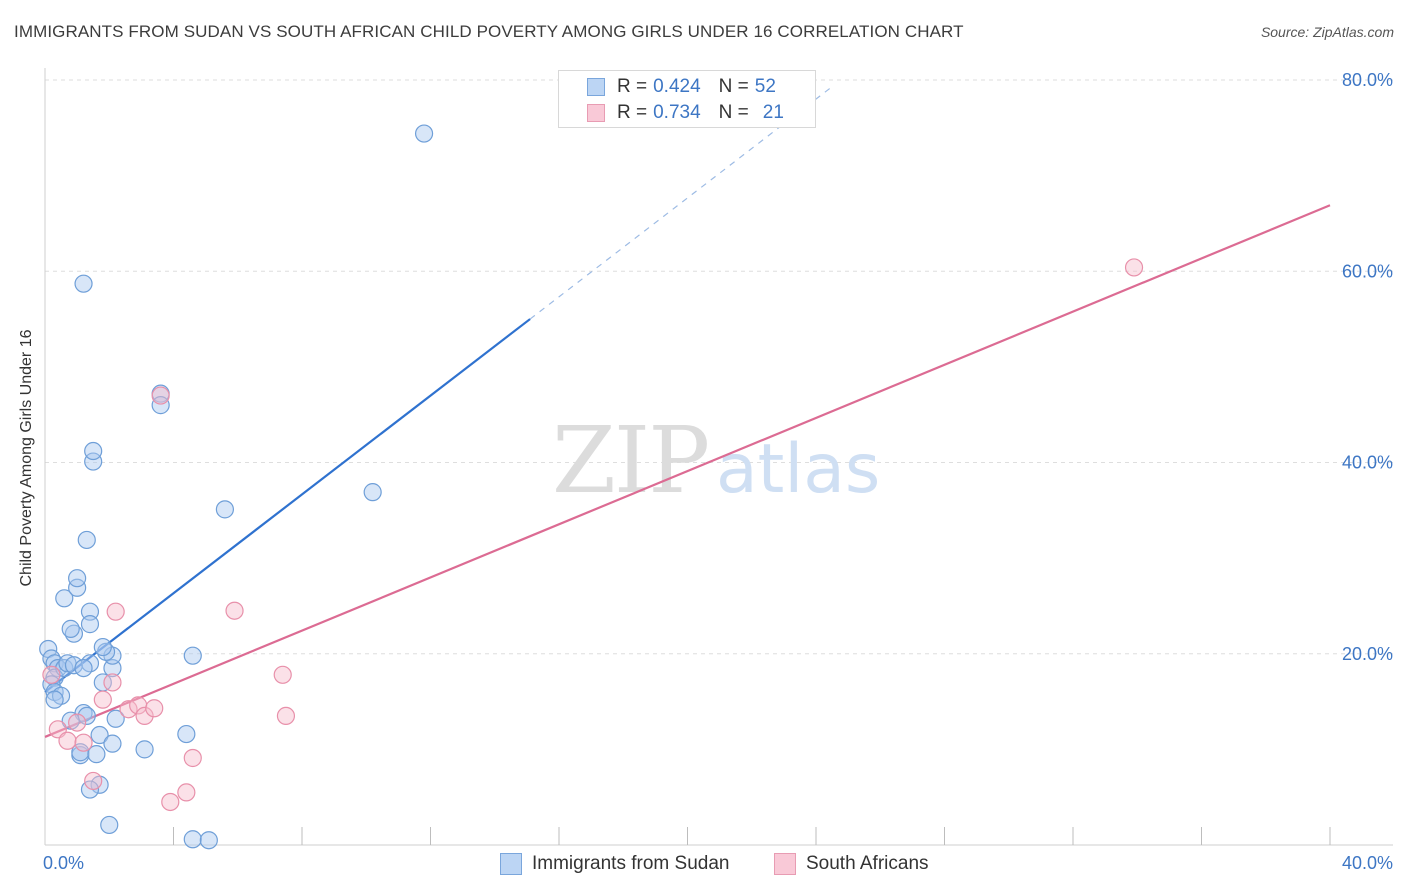  What do you see at coordinates (1327, 32) in the screenshot?
I see `source-credit: Source: ZipAtlas.com` at bounding box center [1327, 32].